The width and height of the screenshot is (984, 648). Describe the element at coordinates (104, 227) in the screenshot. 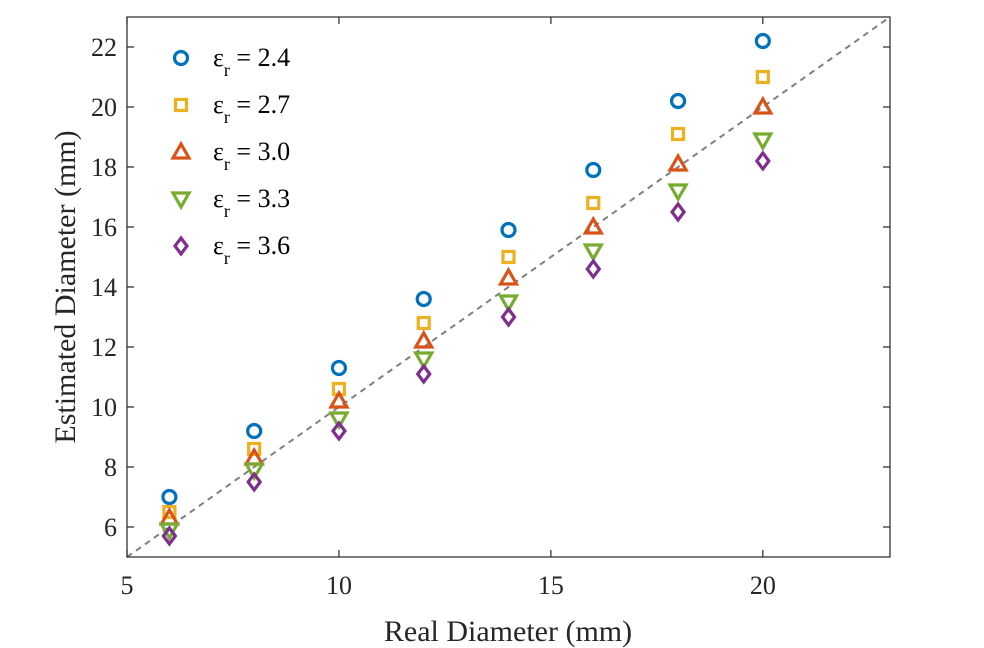

I see `y-tick-label: 16` at that location.